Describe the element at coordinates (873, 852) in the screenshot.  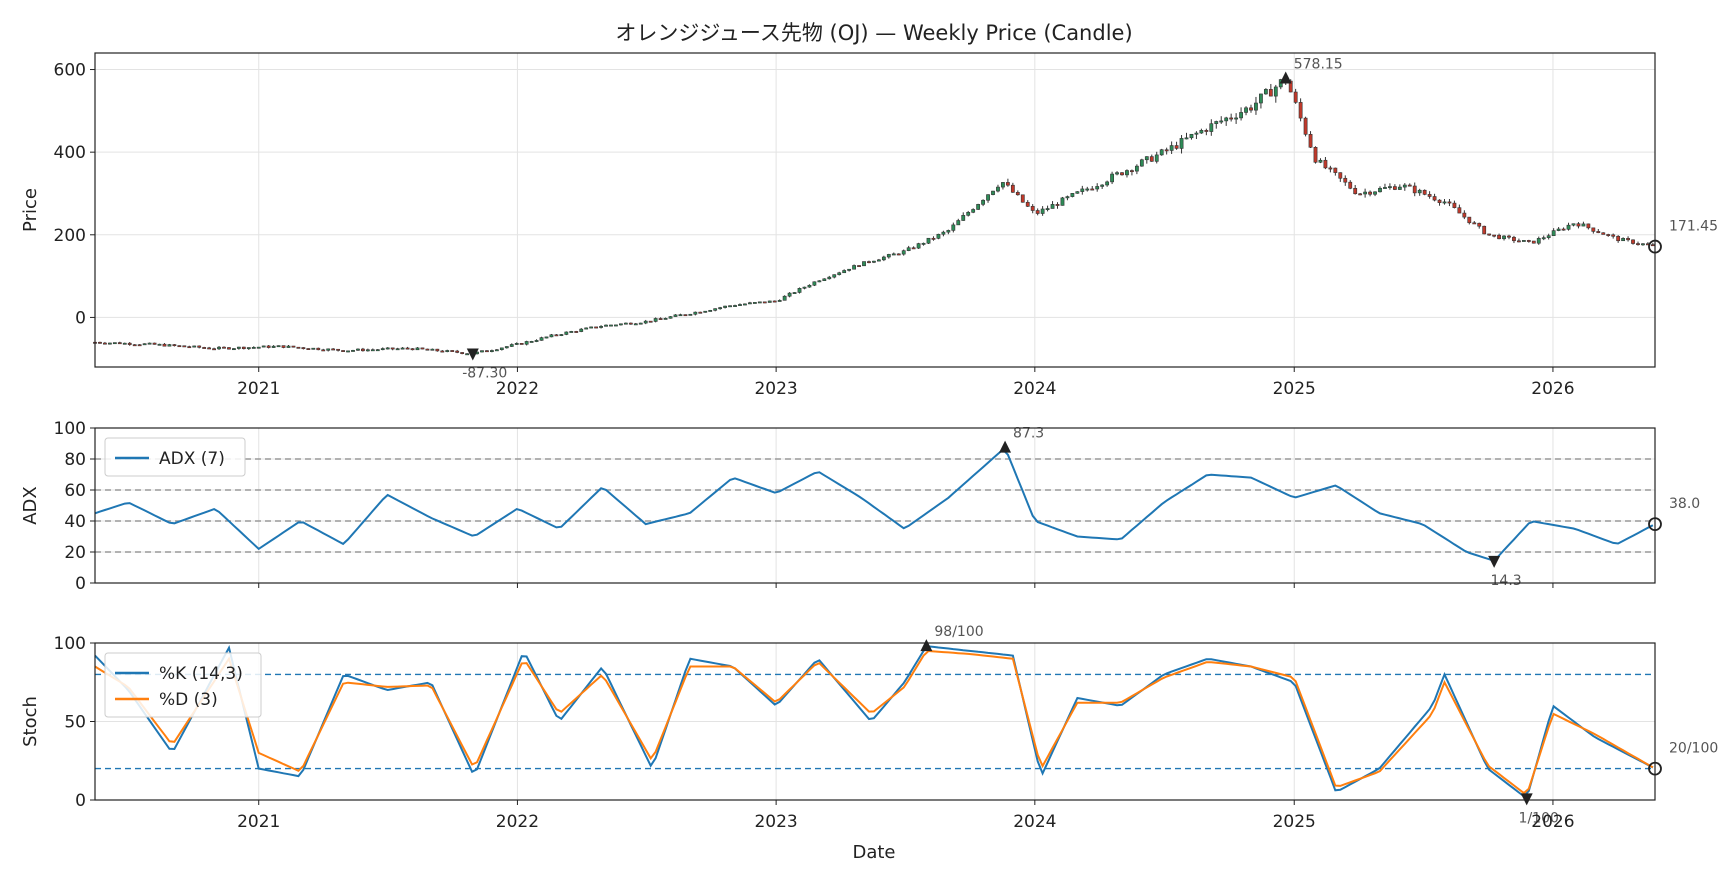
I see `x-axis-label: Date` at that location.